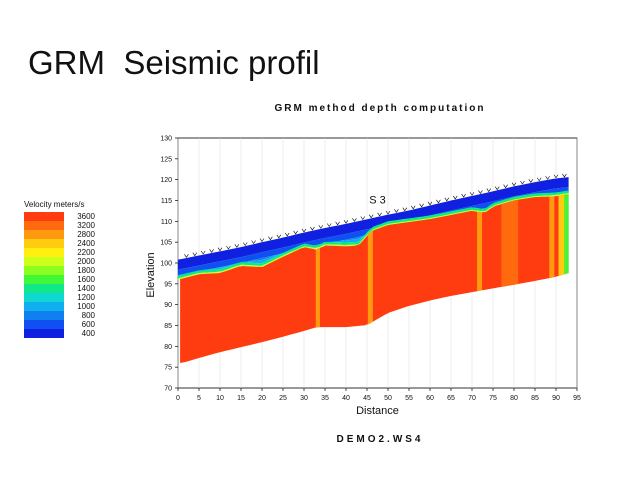  What do you see at coordinates (86, 225) in the screenshot?
I see `legend-label: 3200` at bounding box center [86, 225].